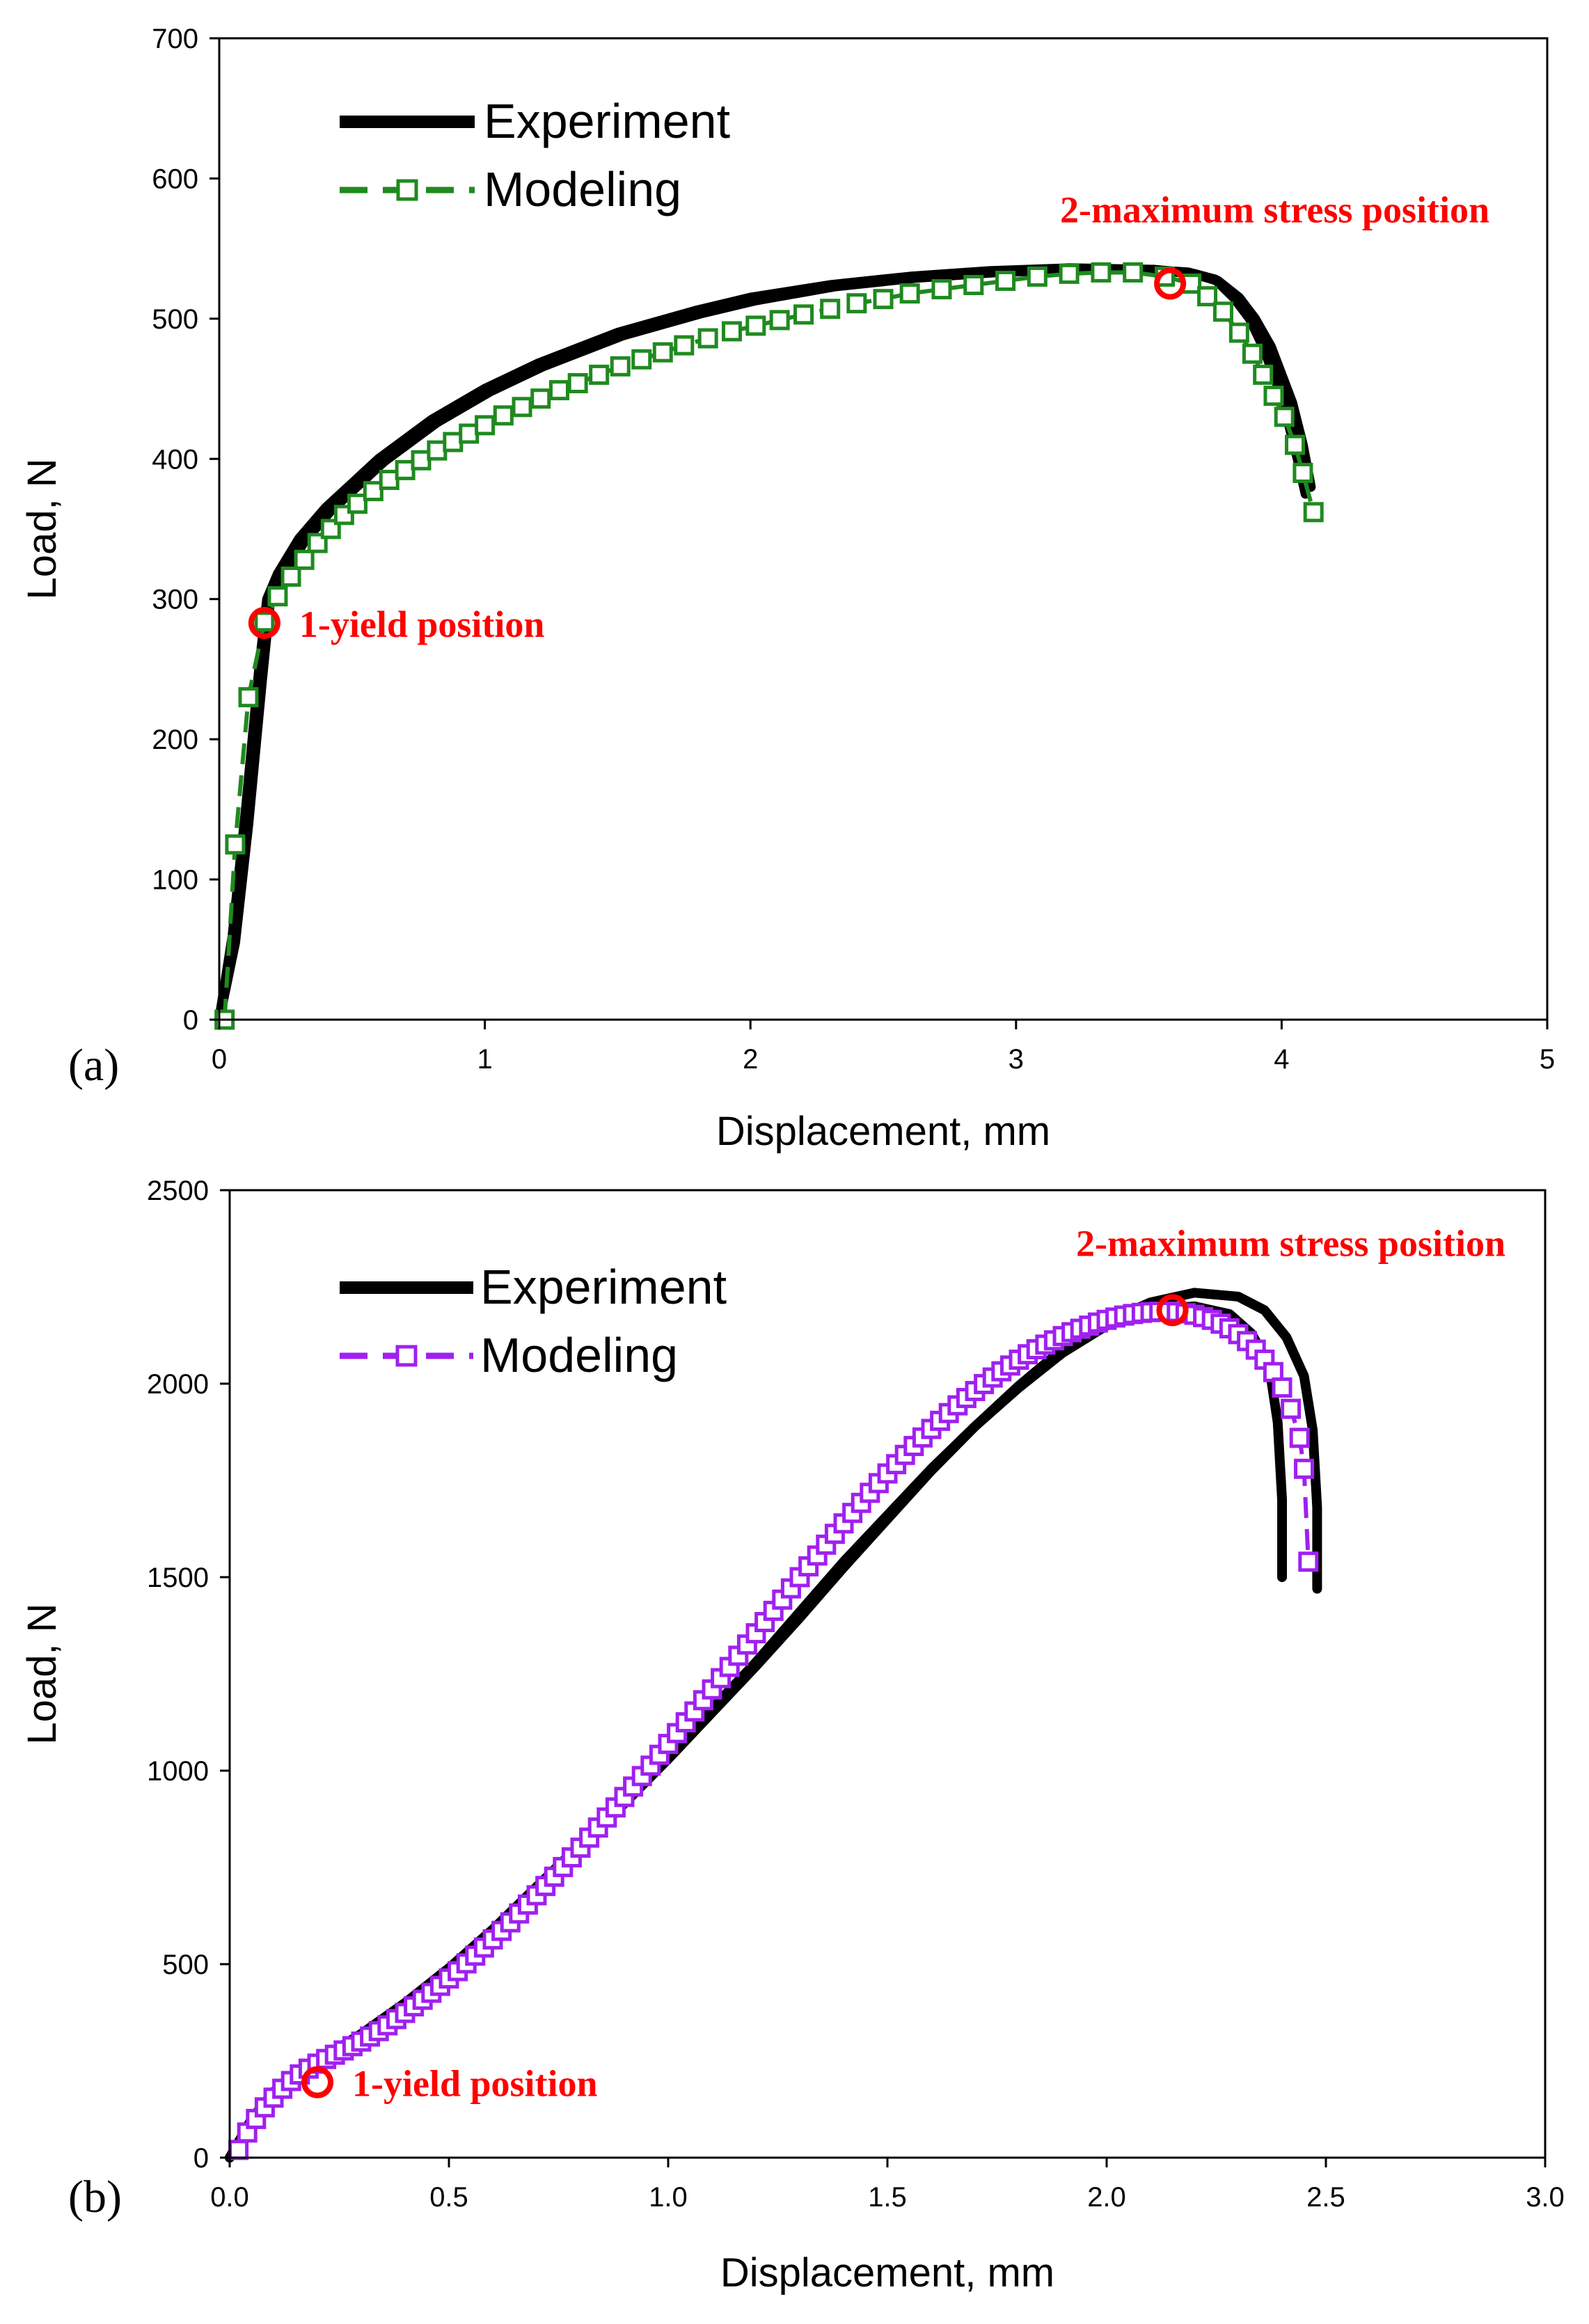  I want to click on panel-a-annotation-label: 1-yield position, so click(422, 624).